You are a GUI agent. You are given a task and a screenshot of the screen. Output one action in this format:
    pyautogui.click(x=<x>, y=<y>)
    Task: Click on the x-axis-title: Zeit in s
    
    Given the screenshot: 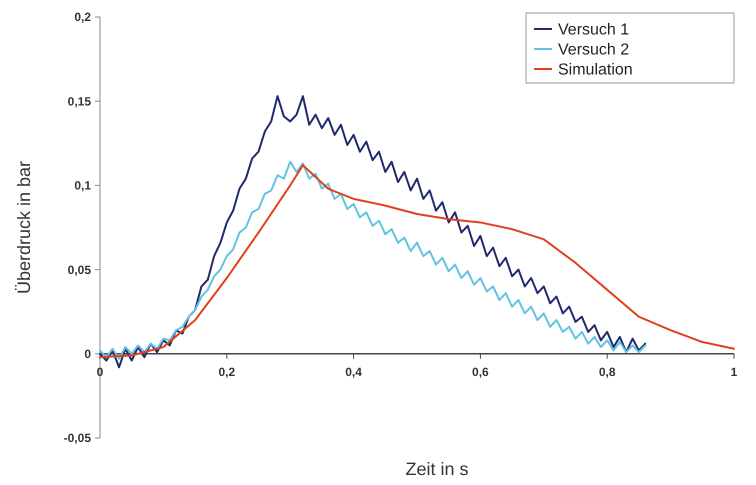 What is the action you would take?
    pyautogui.click(x=437, y=469)
    